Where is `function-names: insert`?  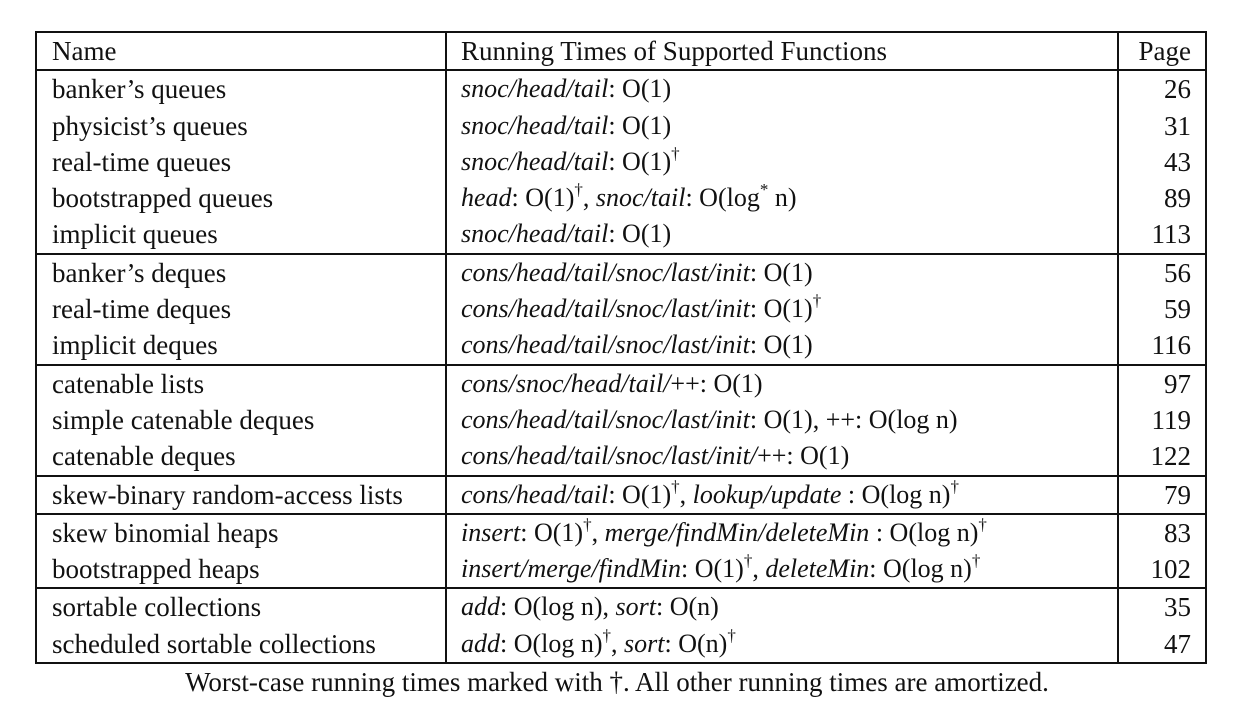 function-names: insert is located at coordinates (491, 532).